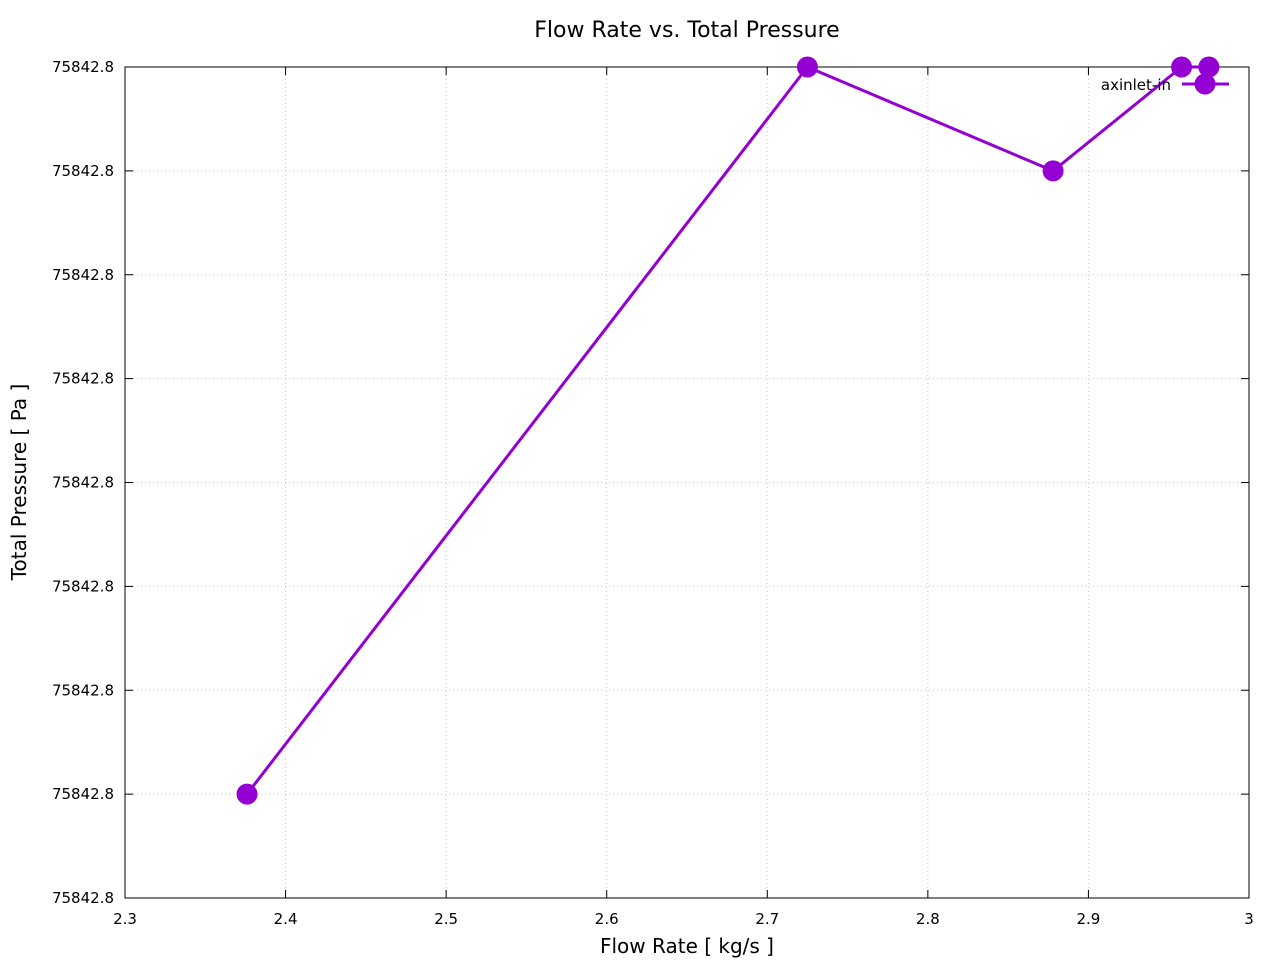 The width and height of the screenshot is (1280, 960). What do you see at coordinates (1205, 84) in the screenshot?
I see `legend-marker` at bounding box center [1205, 84].